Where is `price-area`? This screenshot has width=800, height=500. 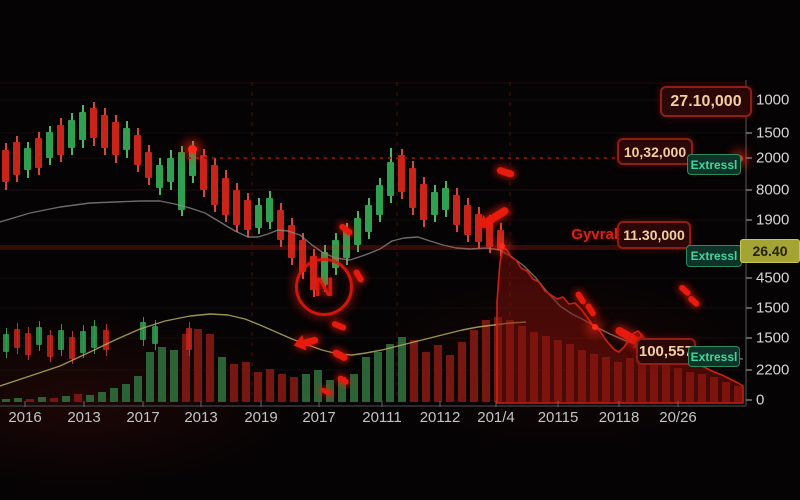 price-area is located at coordinates (620, 325).